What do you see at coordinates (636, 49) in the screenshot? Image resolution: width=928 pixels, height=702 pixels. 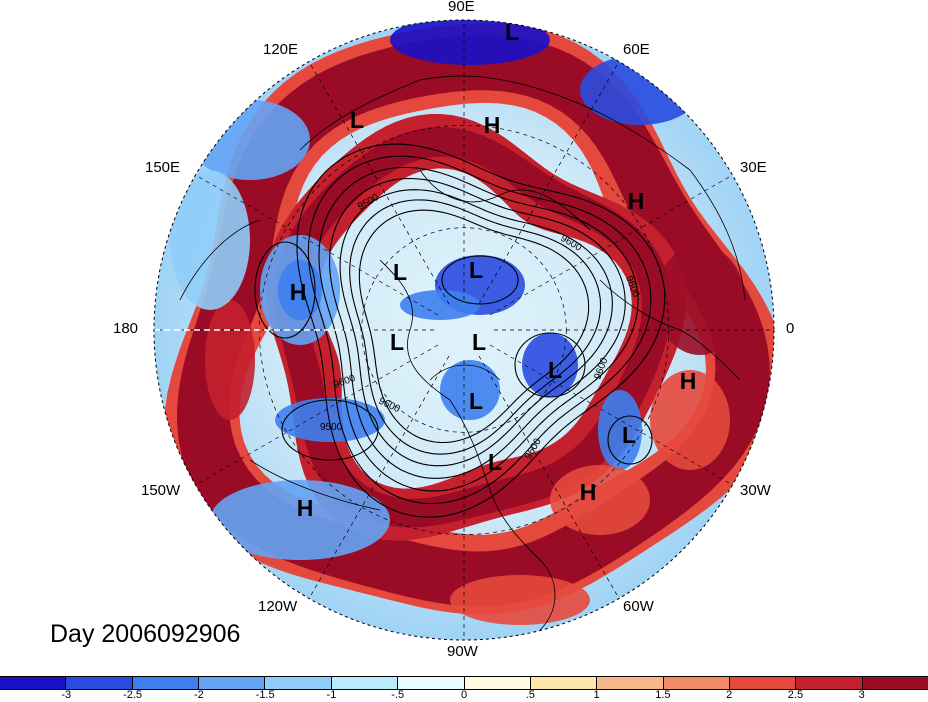 I see `lon-label-60e: 60E` at bounding box center [636, 49].